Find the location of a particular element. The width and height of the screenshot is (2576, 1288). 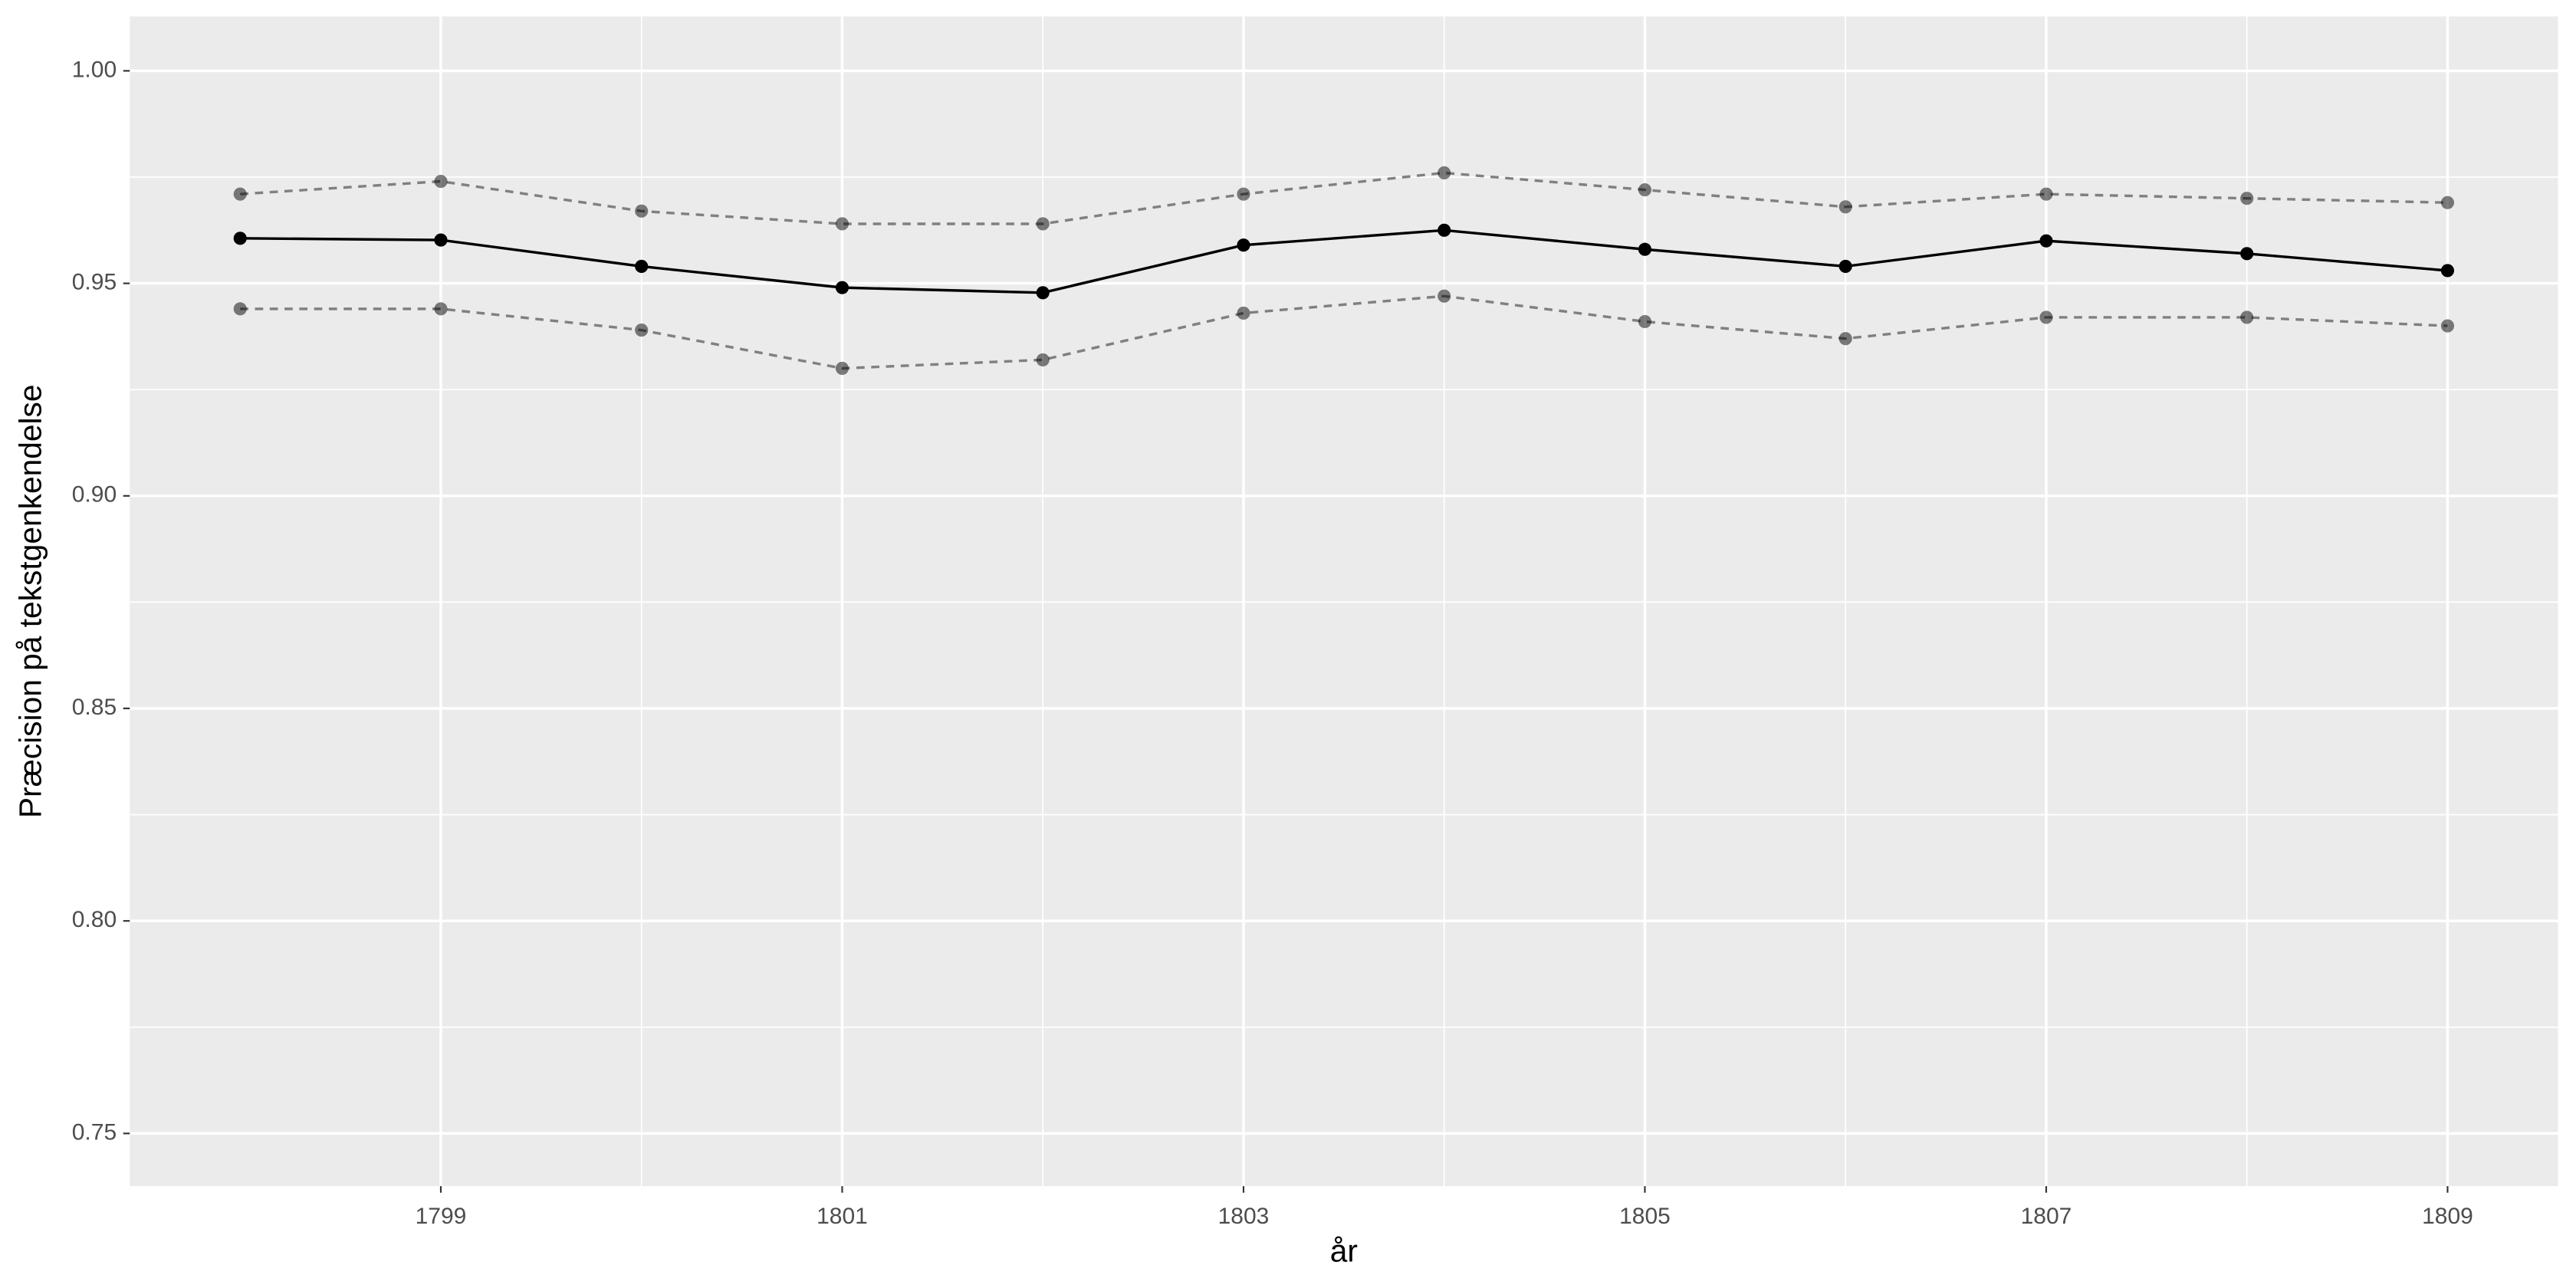

y-tick-label: 1.00 is located at coordinates (94, 70).